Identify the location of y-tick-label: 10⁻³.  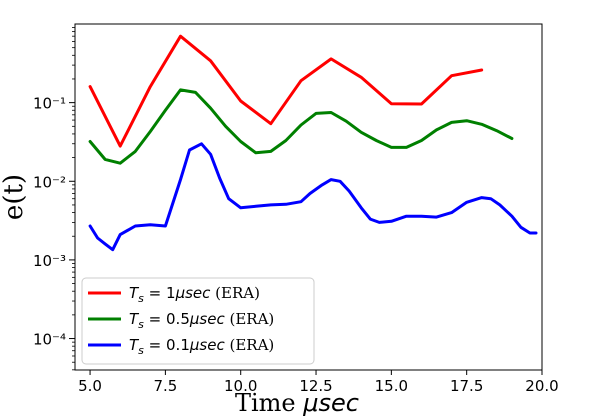
(49, 261).